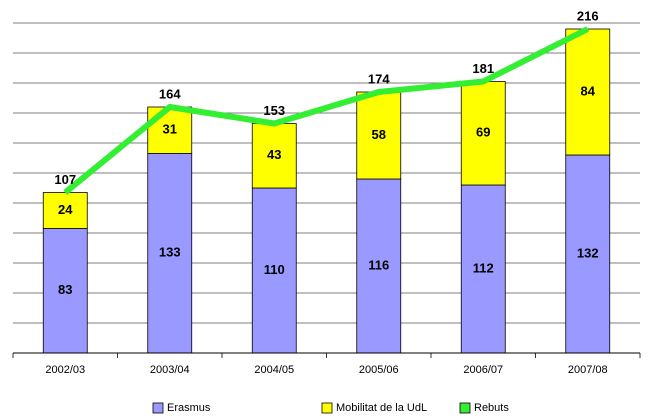 This screenshot has height=420, width=653. Describe the element at coordinates (274, 370) in the screenshot. I see `x-tick-label: 2004/05` at that location.